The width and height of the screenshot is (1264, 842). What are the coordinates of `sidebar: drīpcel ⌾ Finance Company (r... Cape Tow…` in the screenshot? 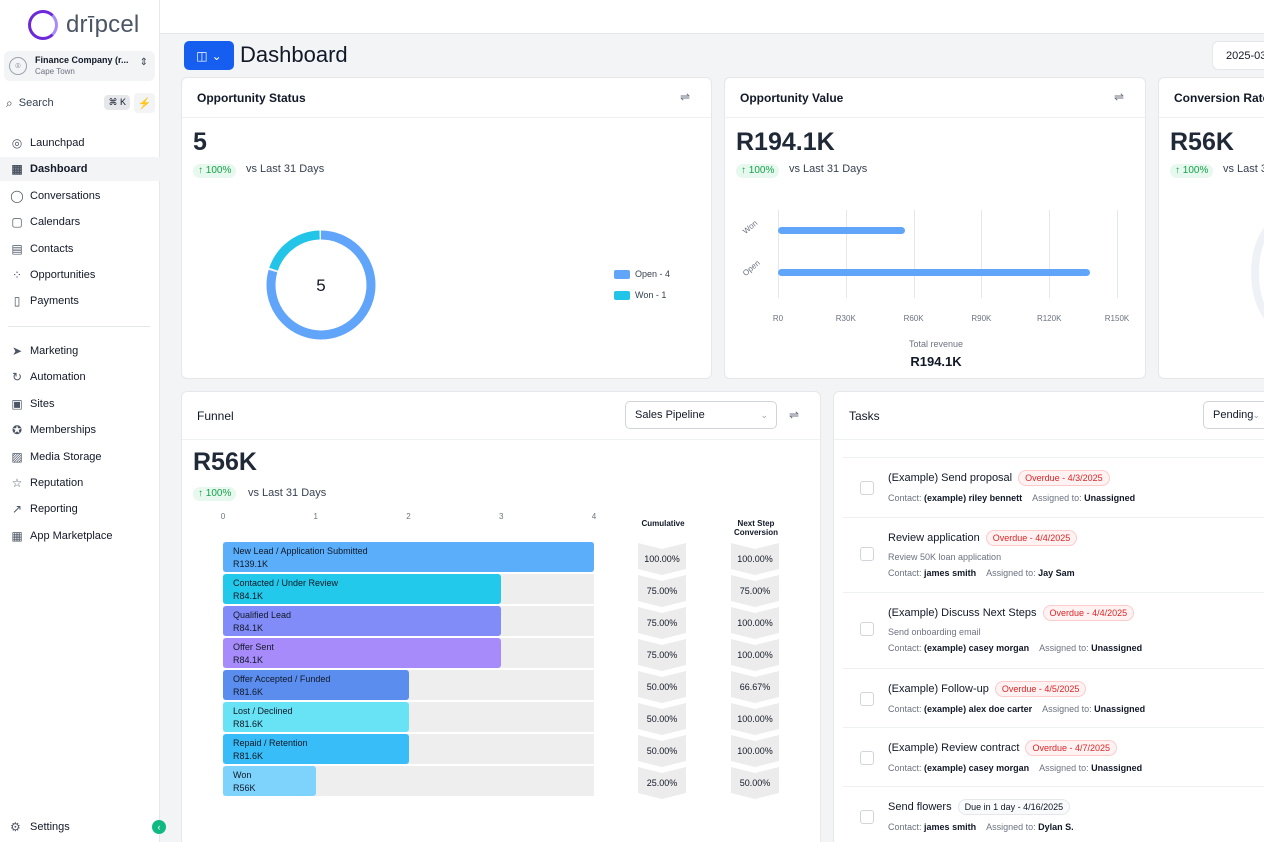 It's located at (83, 421).